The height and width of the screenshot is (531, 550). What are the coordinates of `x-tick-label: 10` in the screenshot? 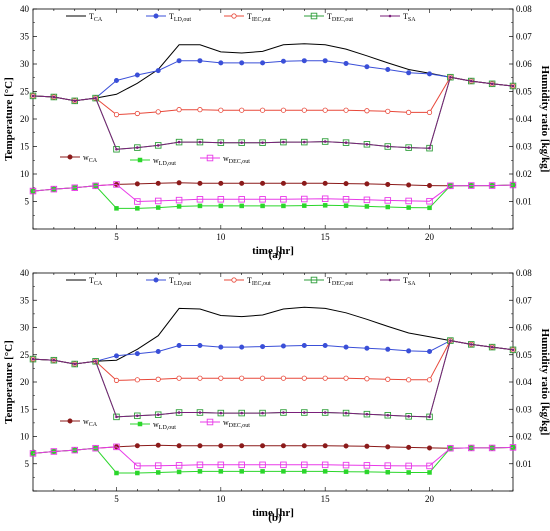 It's located at (221, 499).